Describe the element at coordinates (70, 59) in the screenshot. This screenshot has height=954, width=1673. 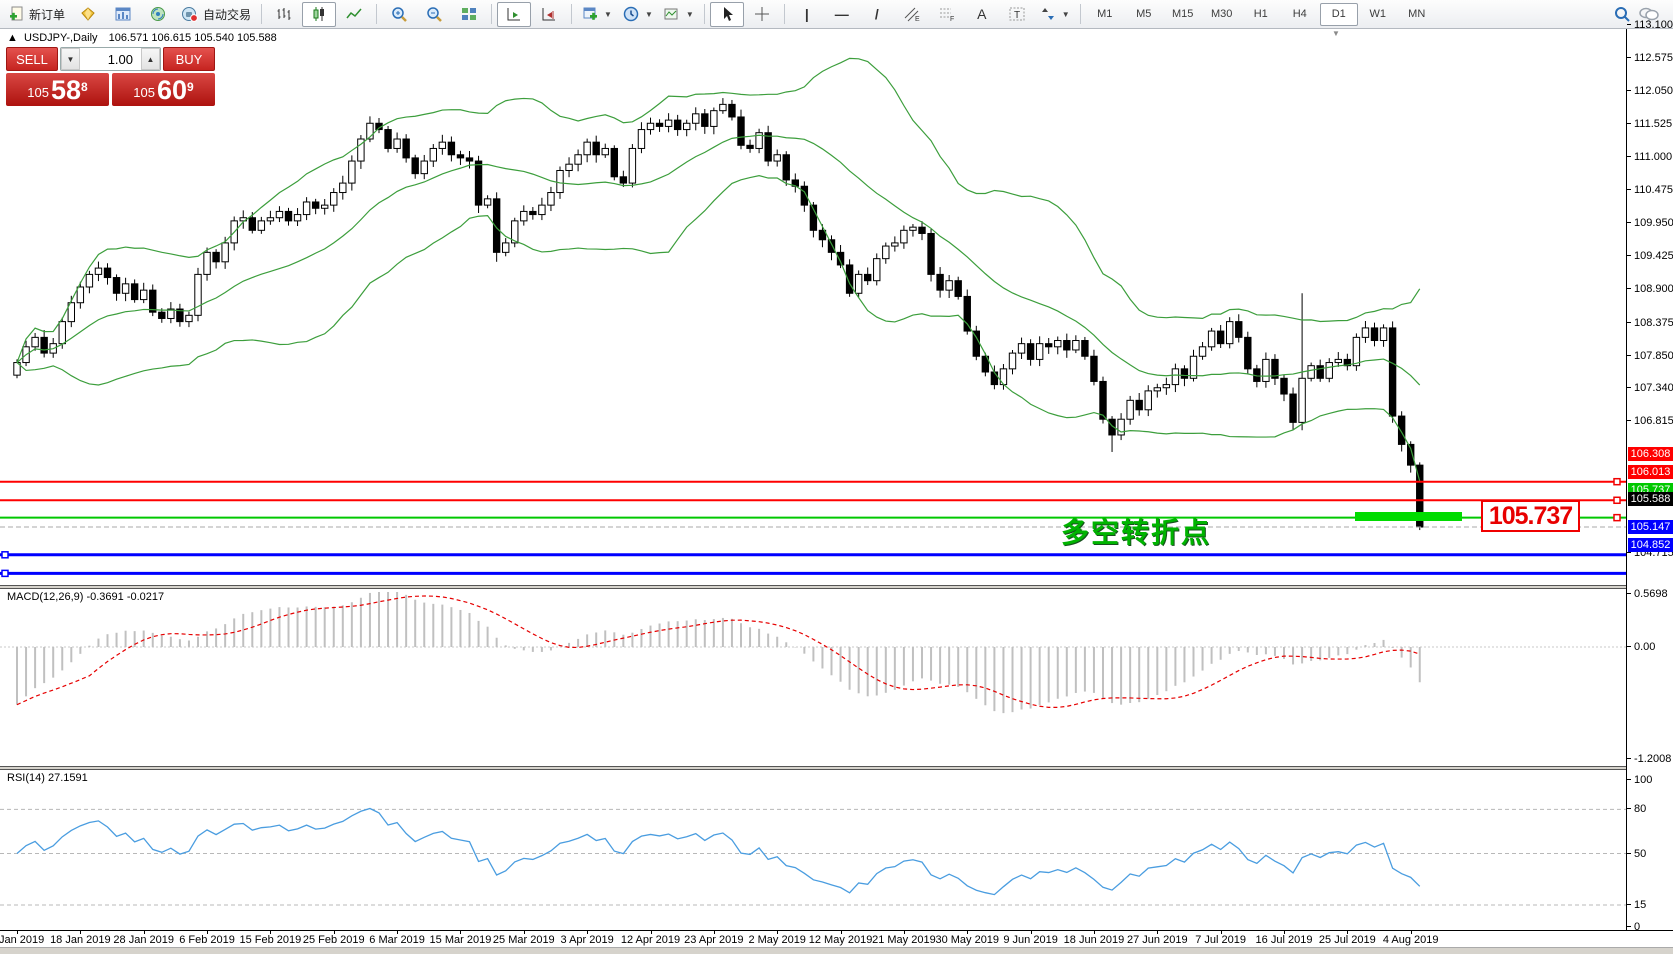
I see `volume-decrease-button: ▼` at that location.